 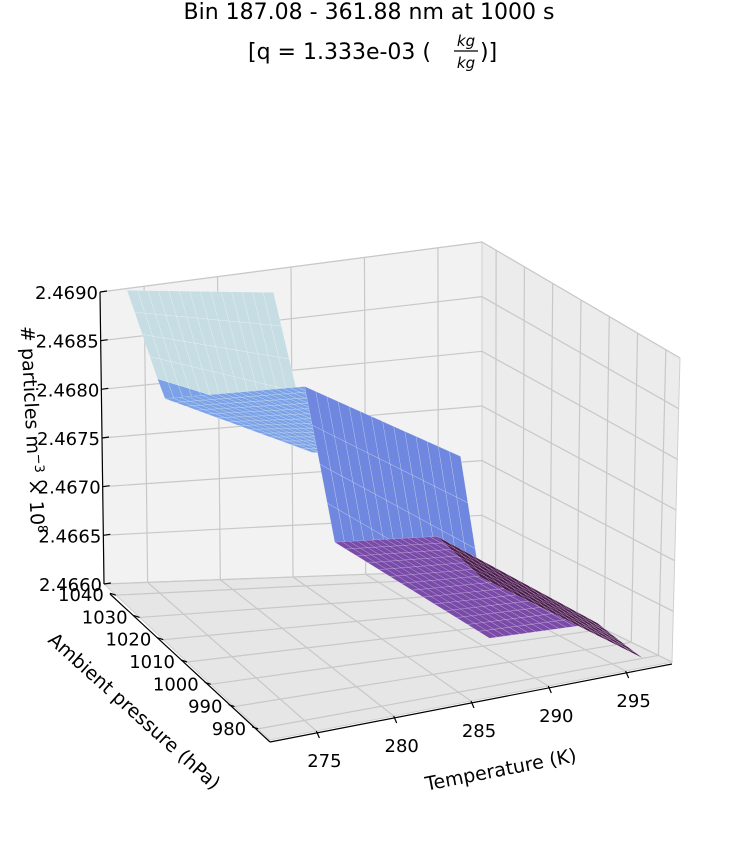 I want to click on z-axis-label-exp2: 8, so click(x=41, y=528).